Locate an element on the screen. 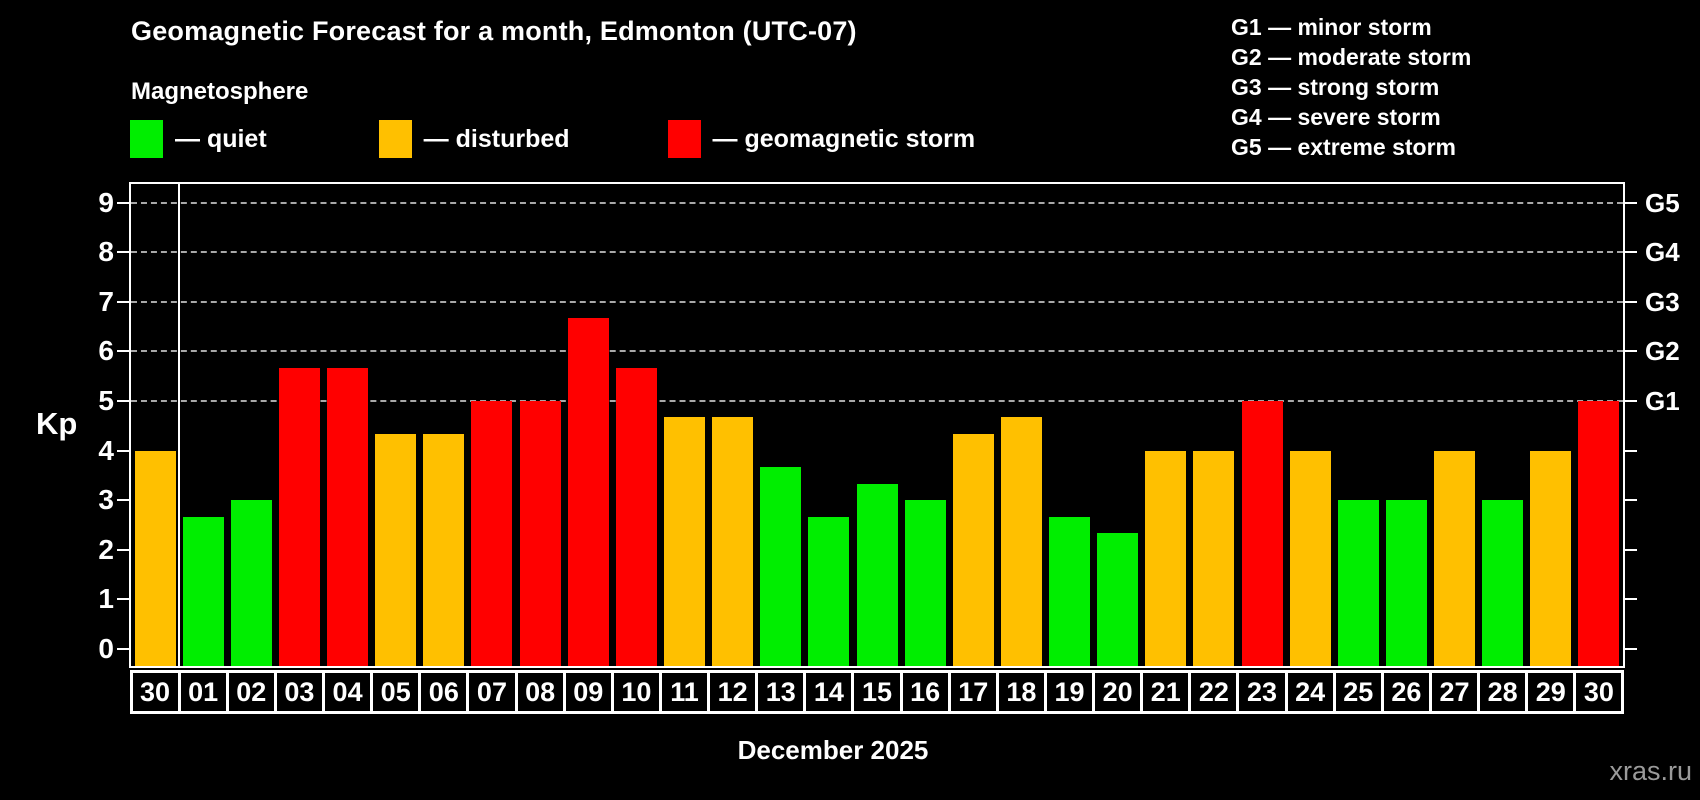  day-cell-16-16: 16 is located at coordinates (925, 692).